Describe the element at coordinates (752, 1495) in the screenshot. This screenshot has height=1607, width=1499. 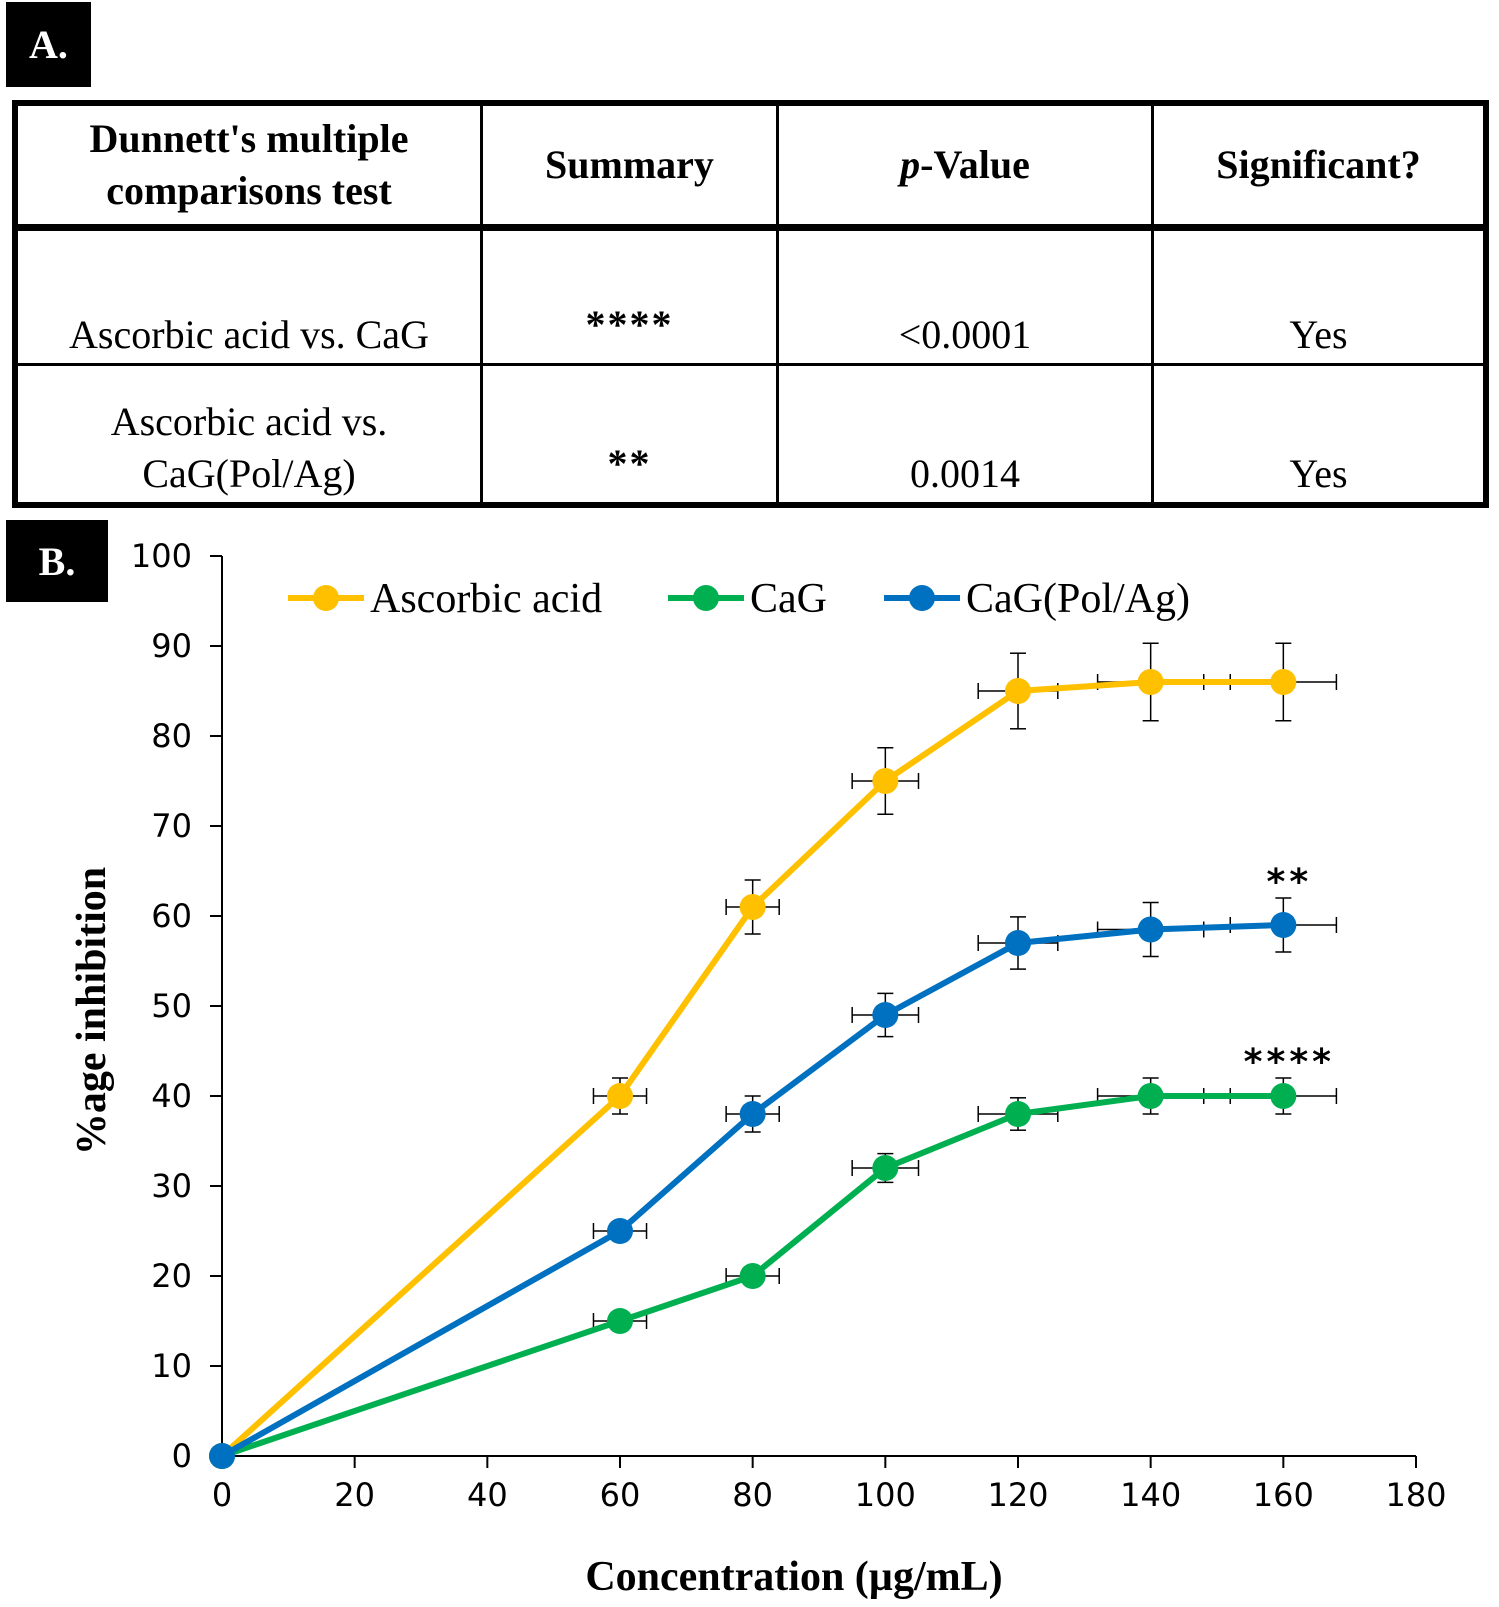
I see `x-tick-label: 80` at that location.